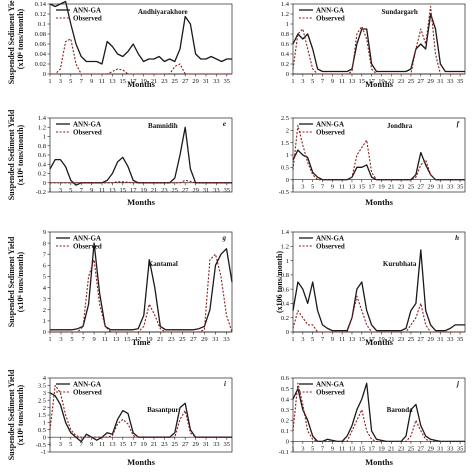 The width and height of the screenshot is (474, 474). What do you see at coordinates (195, 81) in the screenshot?
I see `x-tick-label: 29` at bounding box center [195, 81].